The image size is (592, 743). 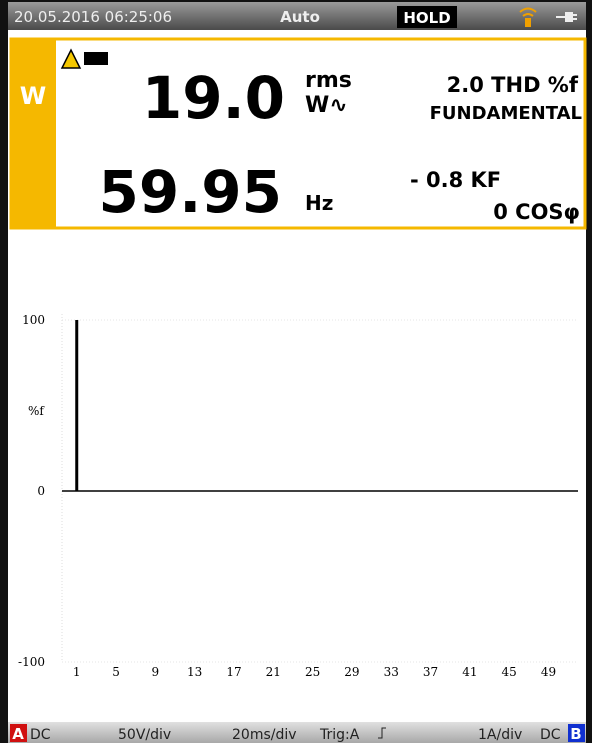 What do you see at coordinates (312, 672) in the screenshot?
I see `x-tick-label: 25` at bounding box center [312, 672].